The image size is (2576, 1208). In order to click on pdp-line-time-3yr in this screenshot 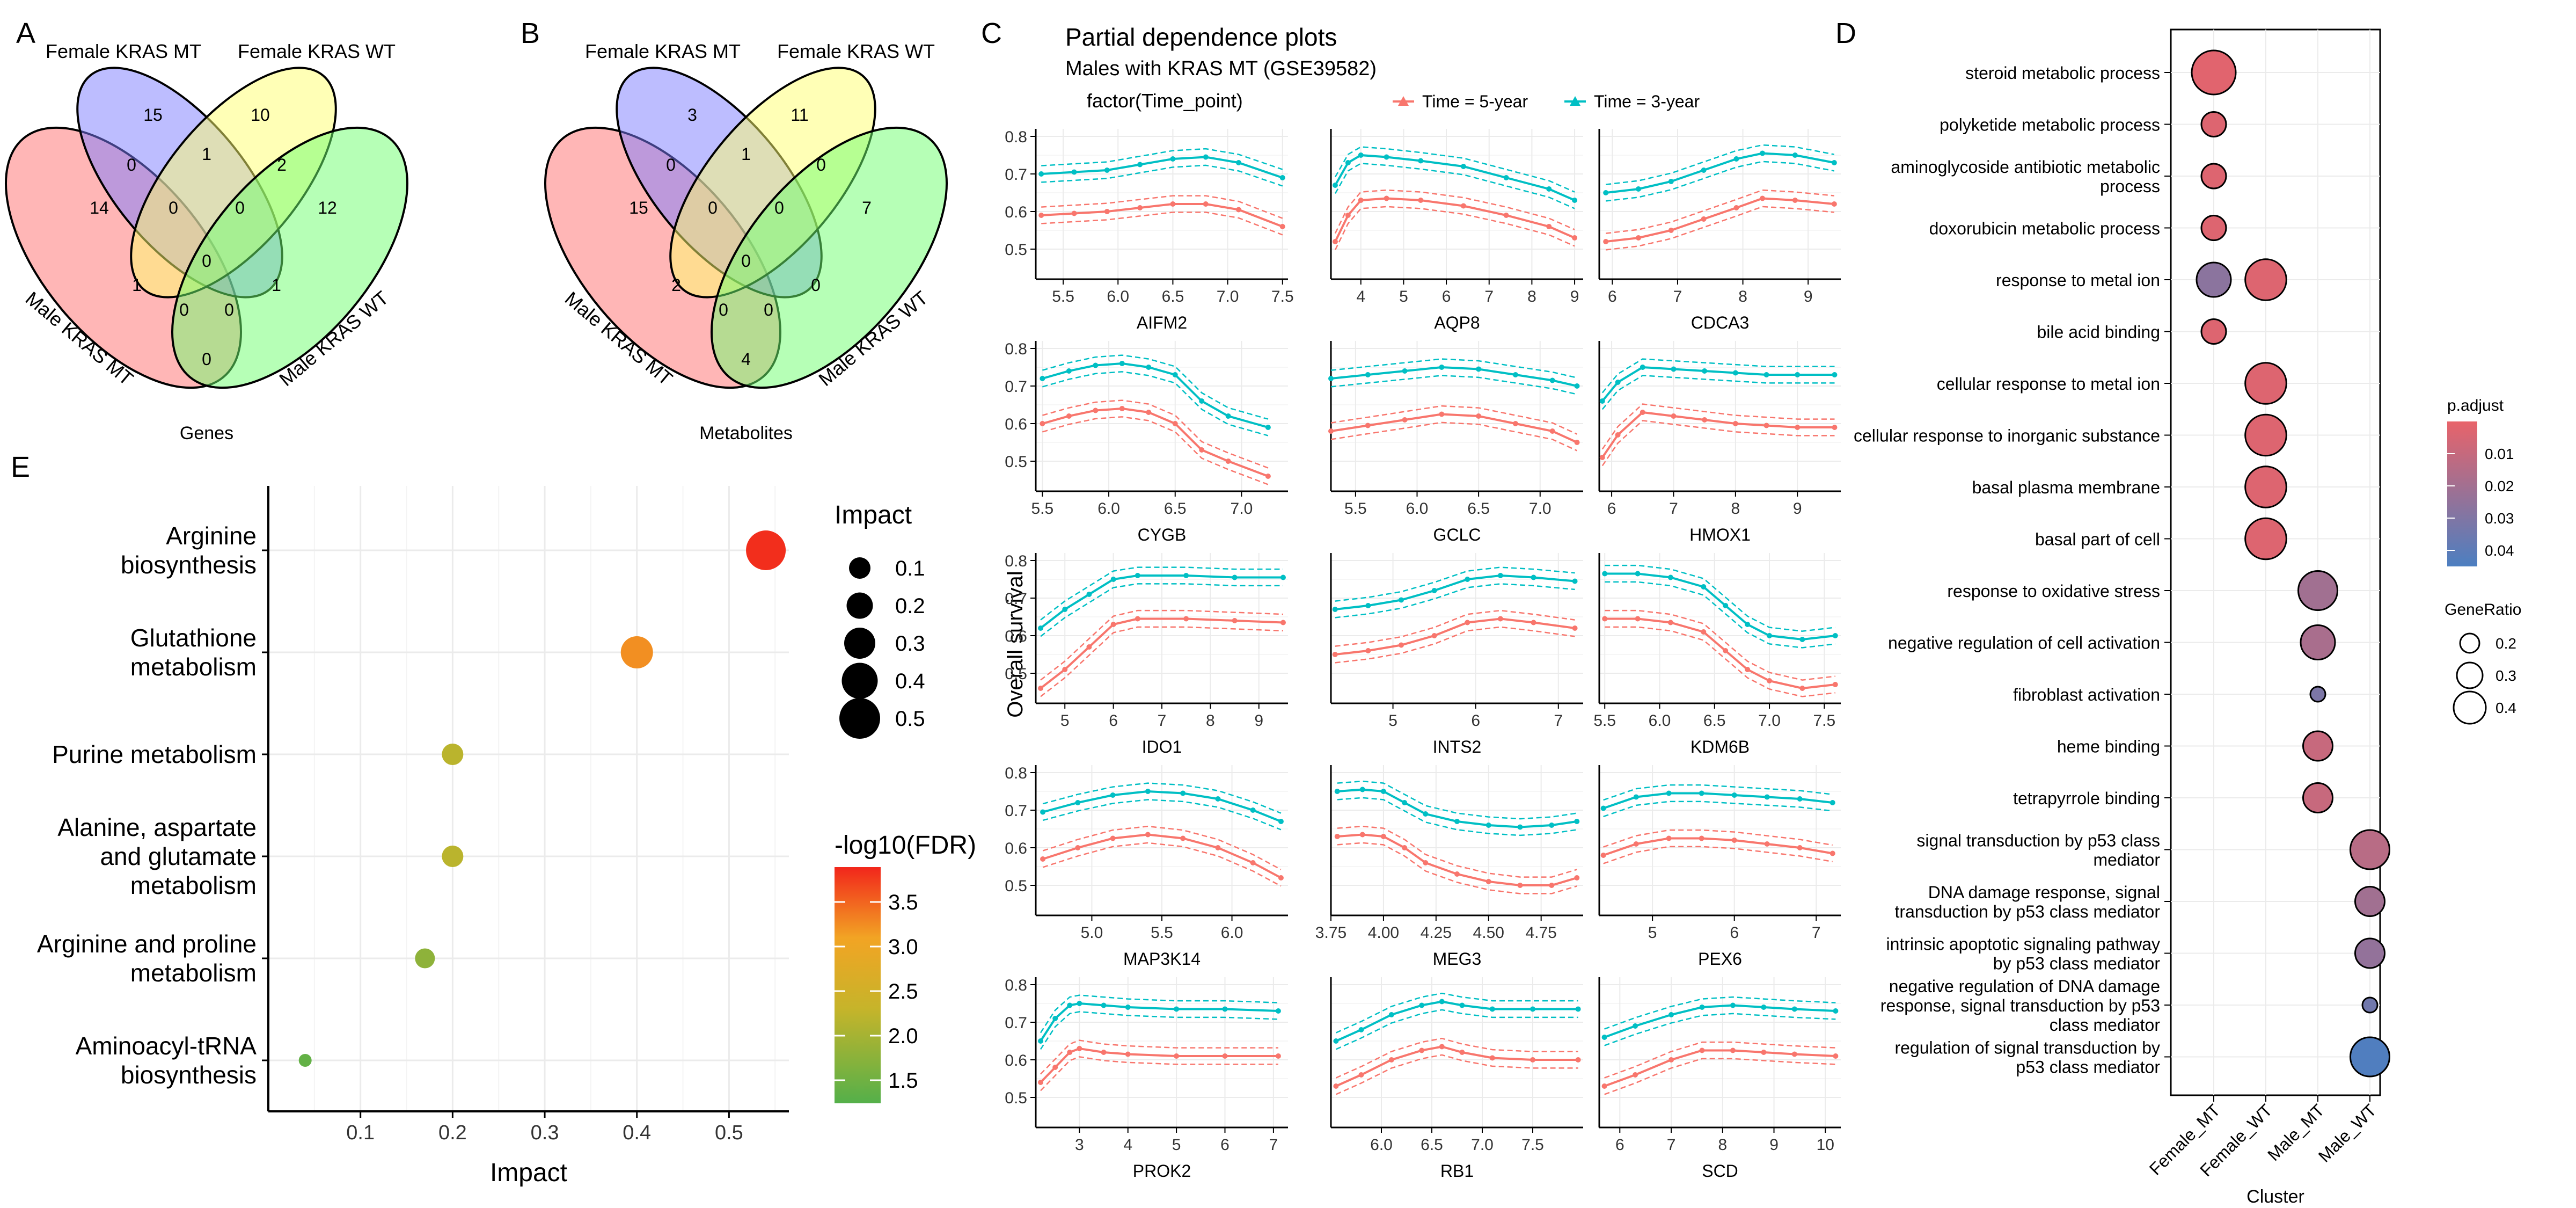, I will do `click(1161, 601)`.